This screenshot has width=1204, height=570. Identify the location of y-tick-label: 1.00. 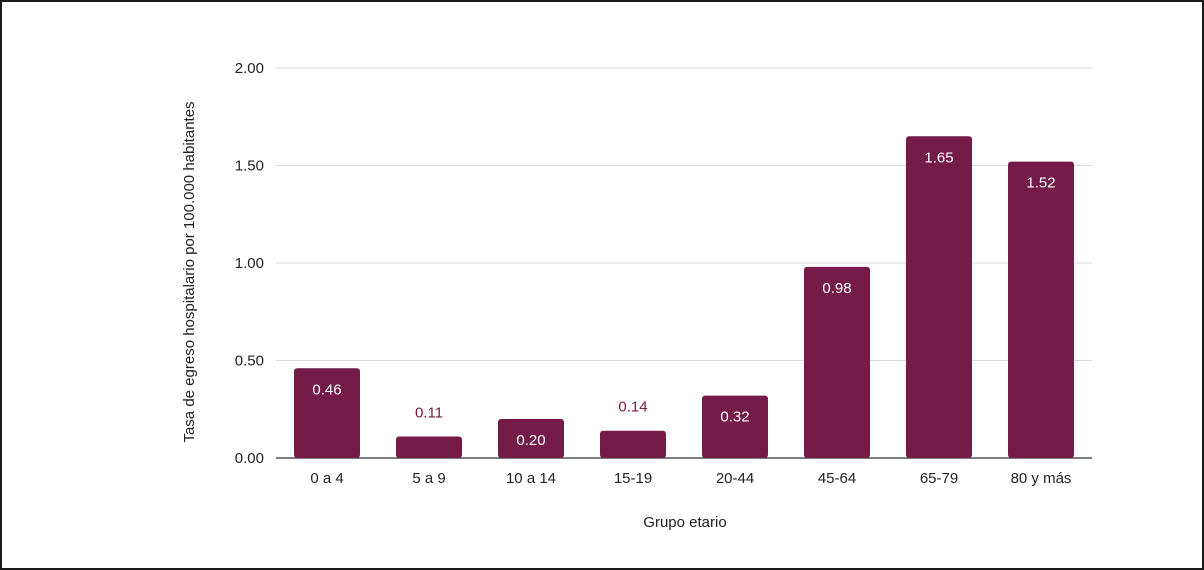
(249, 263).